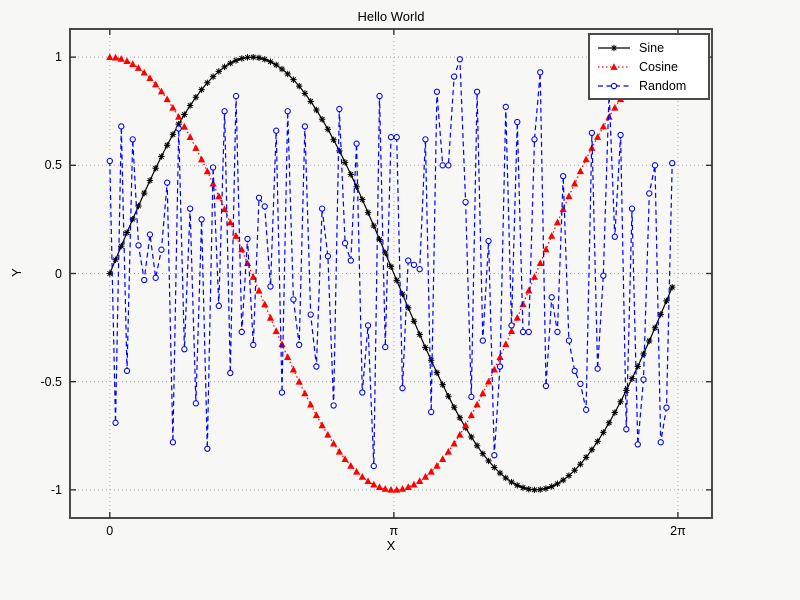 The image size is (800, 600). I want to click on x-tick-label: 2π, so click(678, 531).